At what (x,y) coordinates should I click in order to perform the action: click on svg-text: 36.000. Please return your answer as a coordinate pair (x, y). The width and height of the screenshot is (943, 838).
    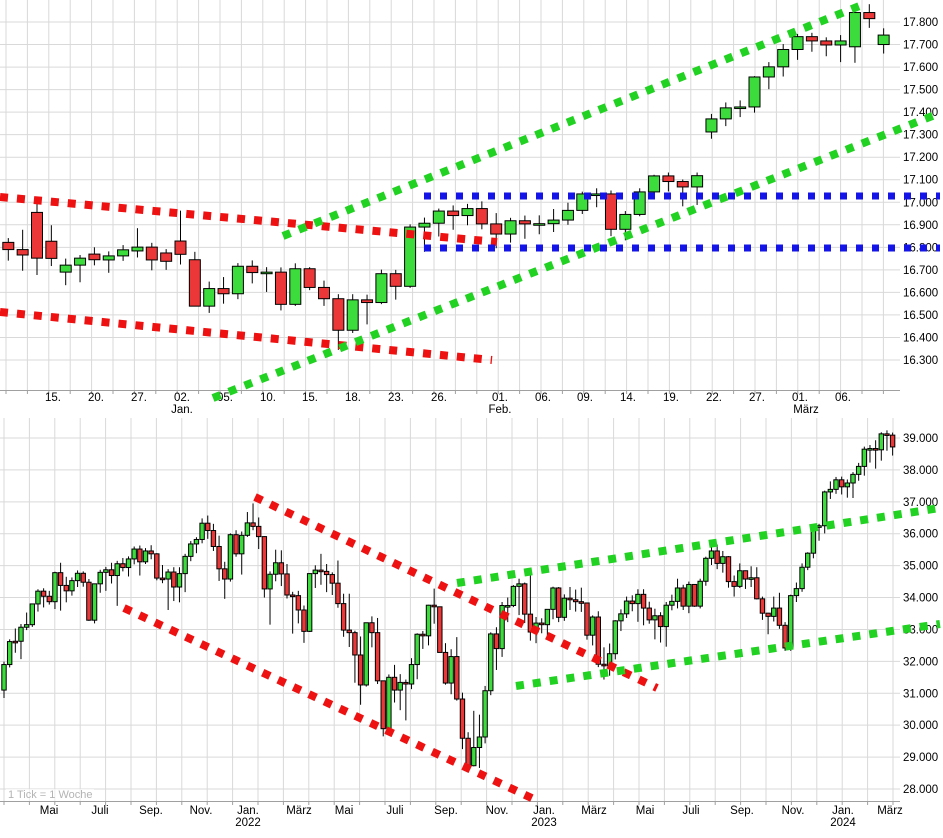
    Looking at the image, I should click on (920, 535).